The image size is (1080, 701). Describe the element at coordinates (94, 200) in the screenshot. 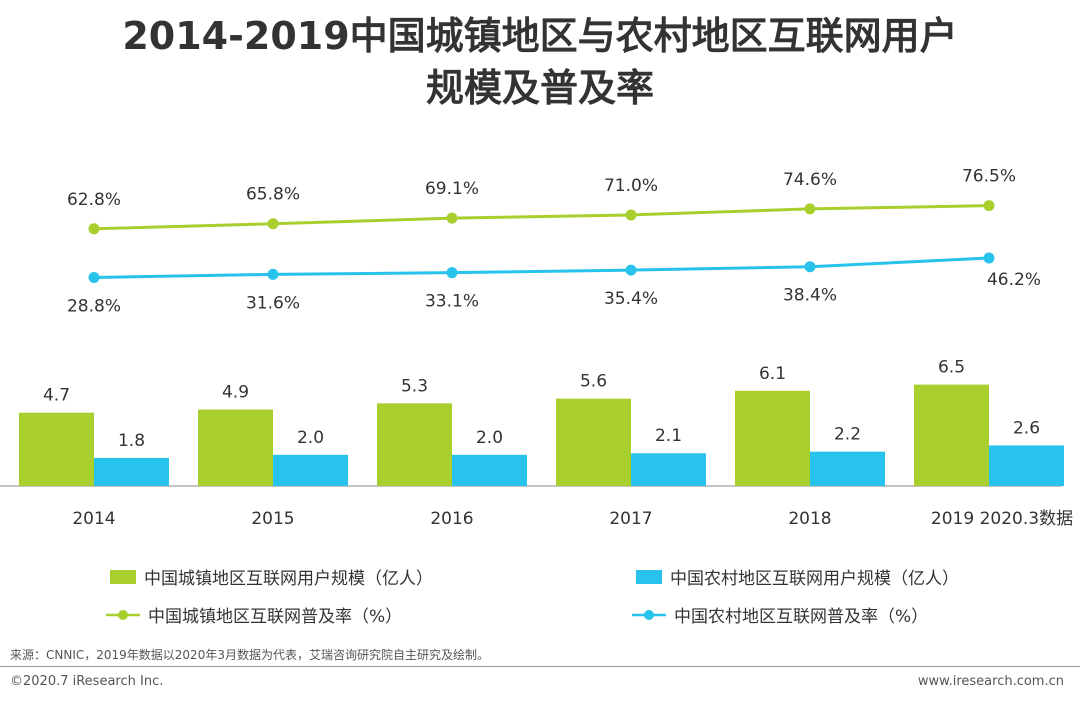

I see `data-label-urban-rate-0: 62.8%` at that location.